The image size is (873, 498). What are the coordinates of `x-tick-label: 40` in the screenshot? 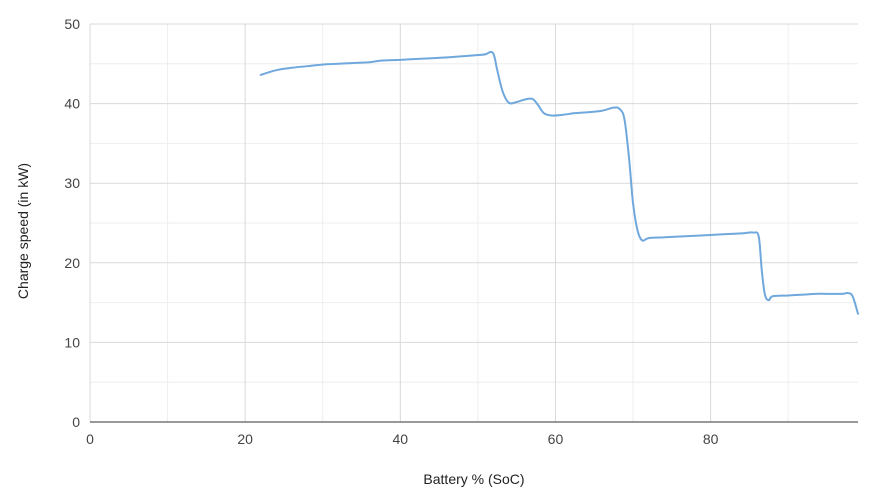 It's located at (401, 439).